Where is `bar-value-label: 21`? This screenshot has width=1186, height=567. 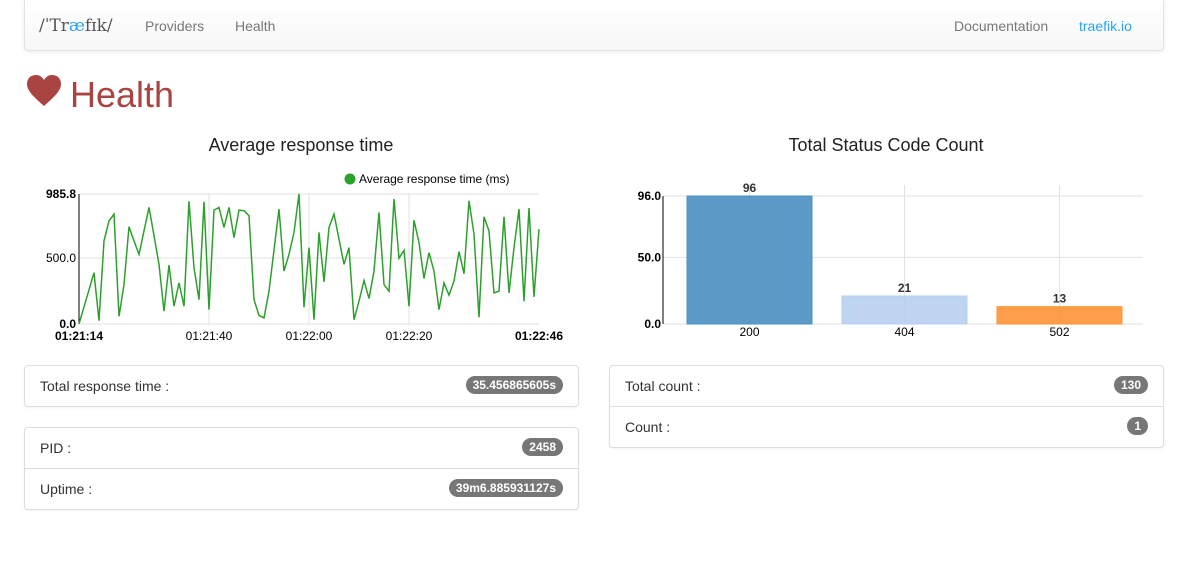
bar-value-label: 21 is located at coordinates (905, 288).